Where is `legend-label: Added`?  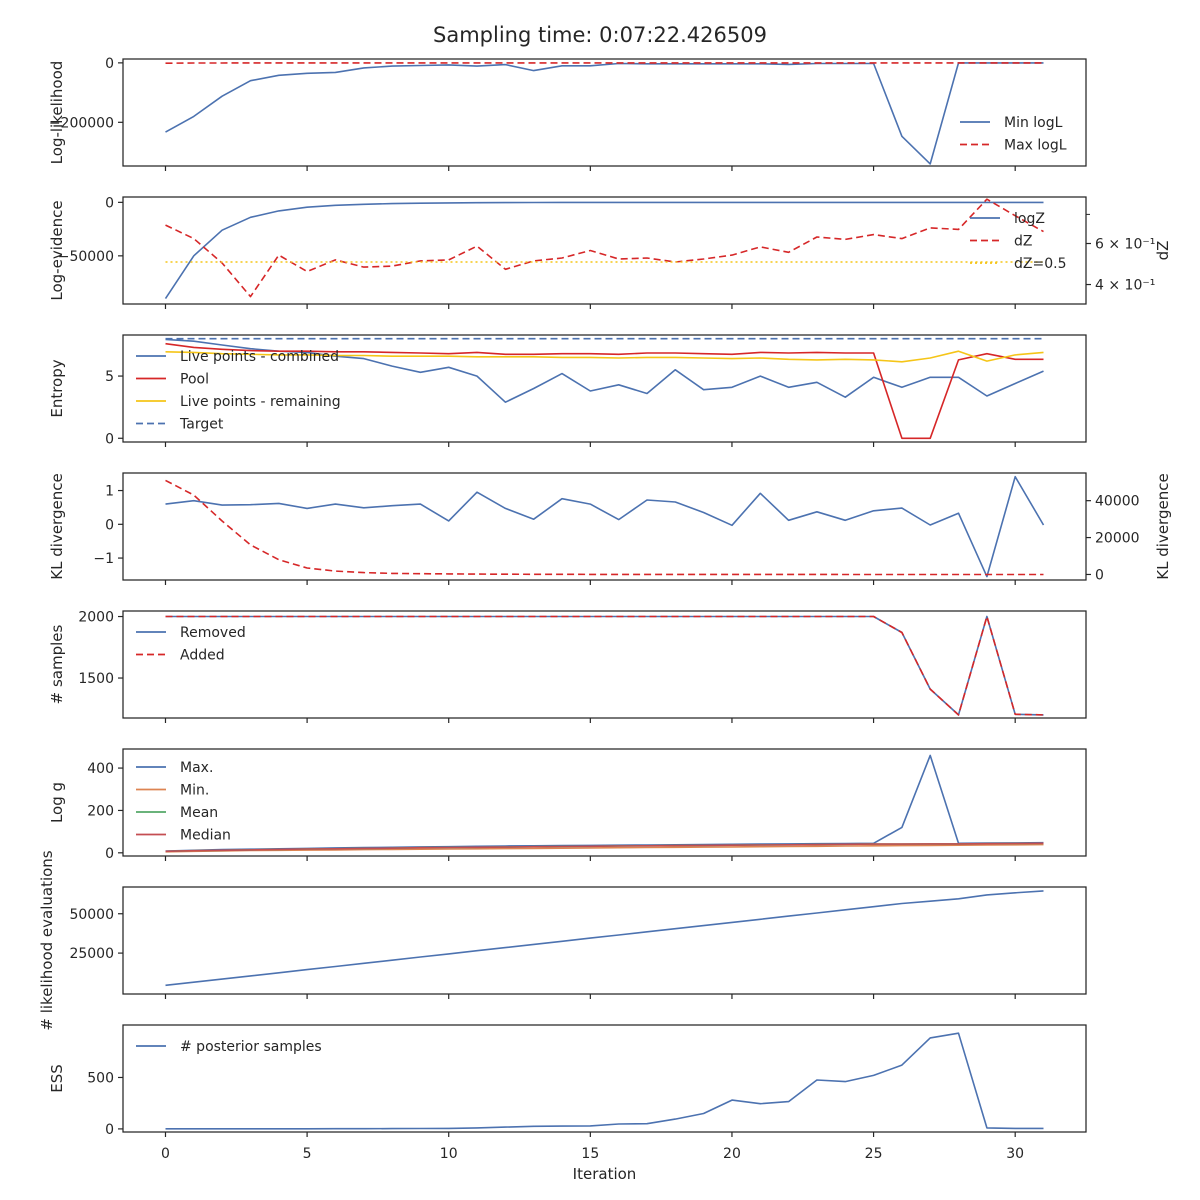
legend-label: Added is located at coordinates (202, 656).